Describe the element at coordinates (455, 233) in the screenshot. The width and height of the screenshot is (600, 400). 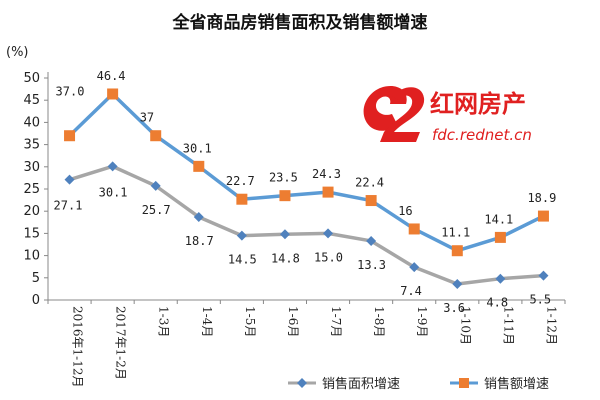
I see `data-label: 11.1` at that location.